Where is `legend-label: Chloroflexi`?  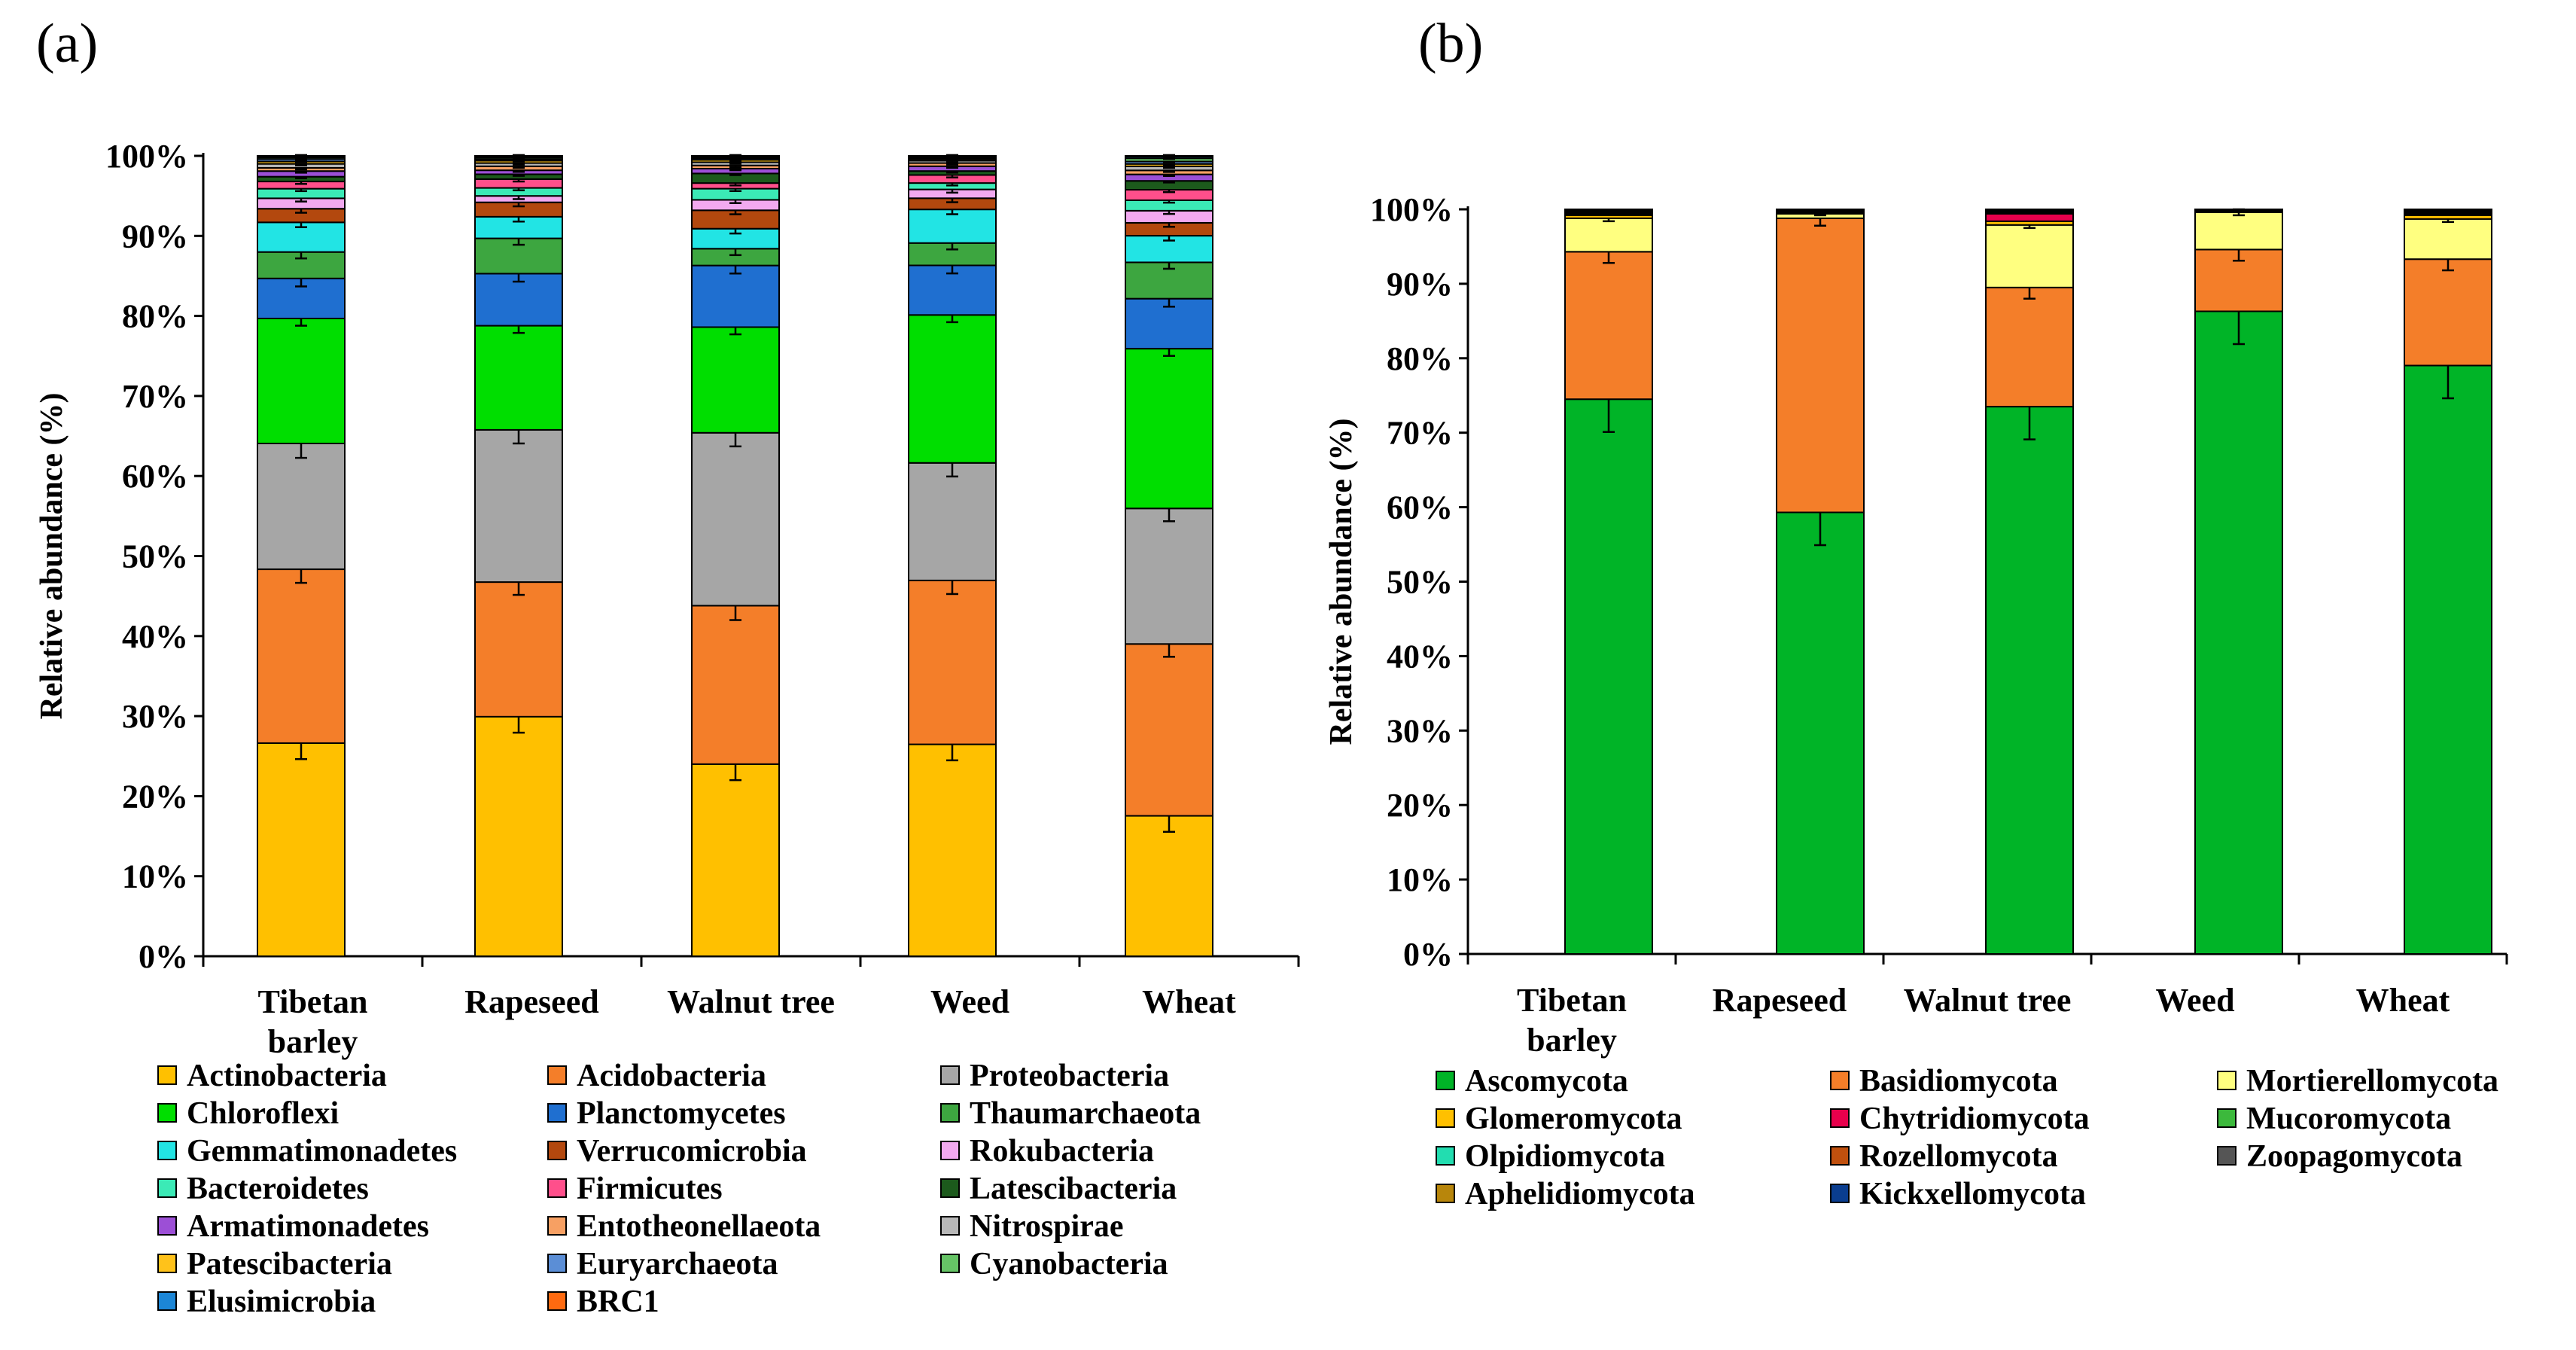
legend-label: Chloroflexi is located at coordinates (263, 1113).